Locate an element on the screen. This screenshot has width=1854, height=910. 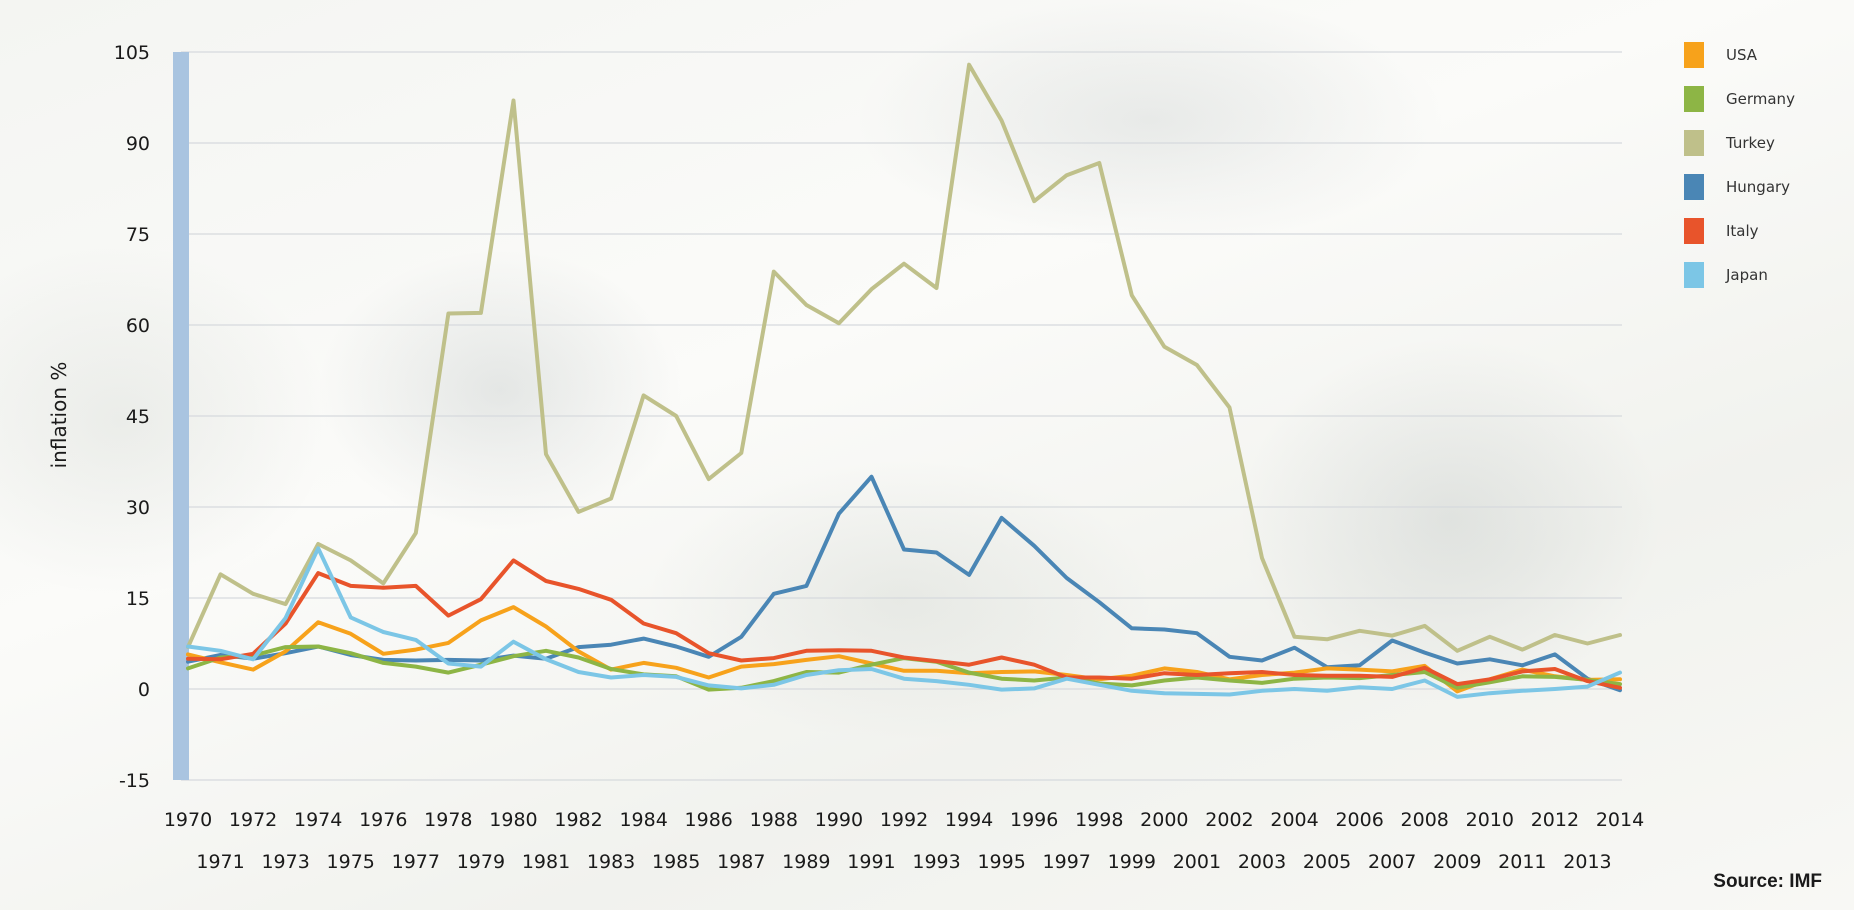
x-tick-label: 1991 is located at coordinates (871, 862).